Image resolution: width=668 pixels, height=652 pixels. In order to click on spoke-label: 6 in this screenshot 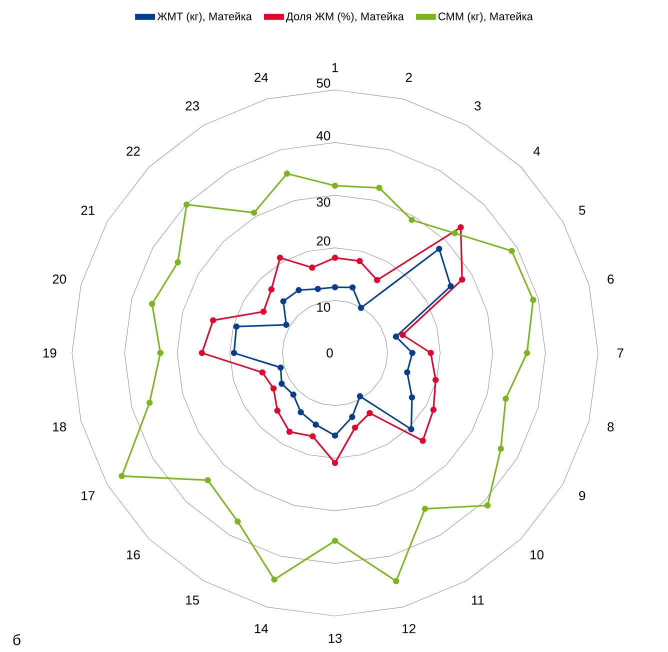, I will do `click(611, 279)`.